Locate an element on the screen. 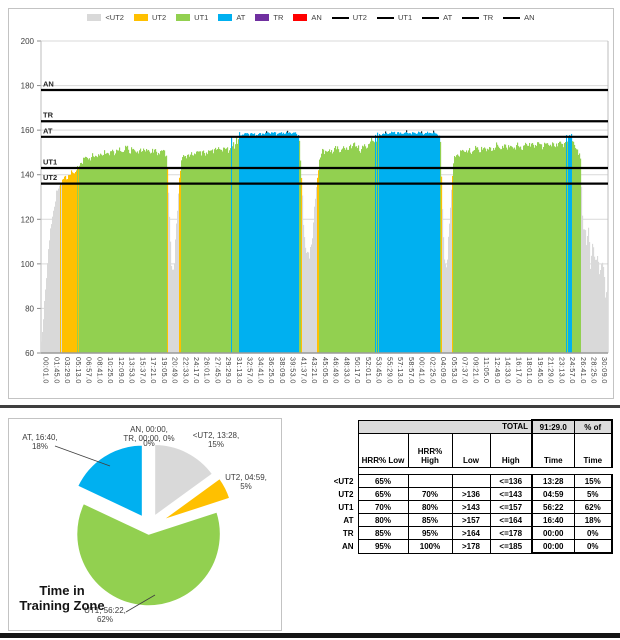  x-tick-label: 07:37.0 is located at coordinates (465, 370).